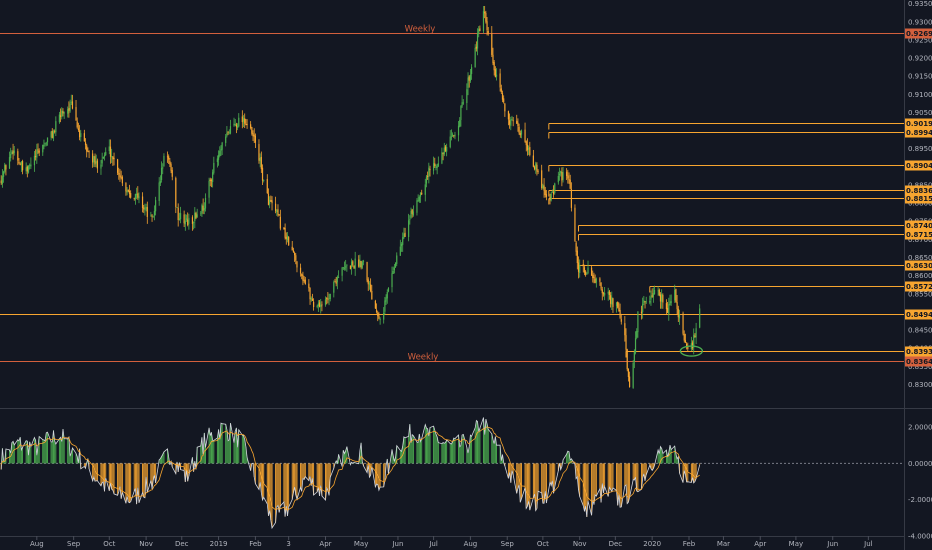 Image resolution: width=932 pixels, height=550 pixels. What do you see at coordinates (919, 235) in the screenshot?
I see `price-tag-label: 0.87153` at bounding box center [919, 235].